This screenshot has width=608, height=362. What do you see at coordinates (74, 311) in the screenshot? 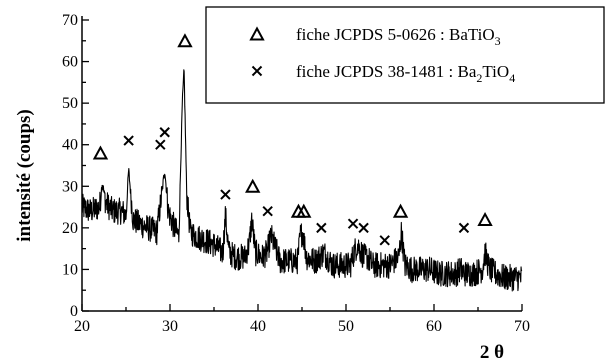
I see `y-tick-label: 0` at bounding box center [74, 311].